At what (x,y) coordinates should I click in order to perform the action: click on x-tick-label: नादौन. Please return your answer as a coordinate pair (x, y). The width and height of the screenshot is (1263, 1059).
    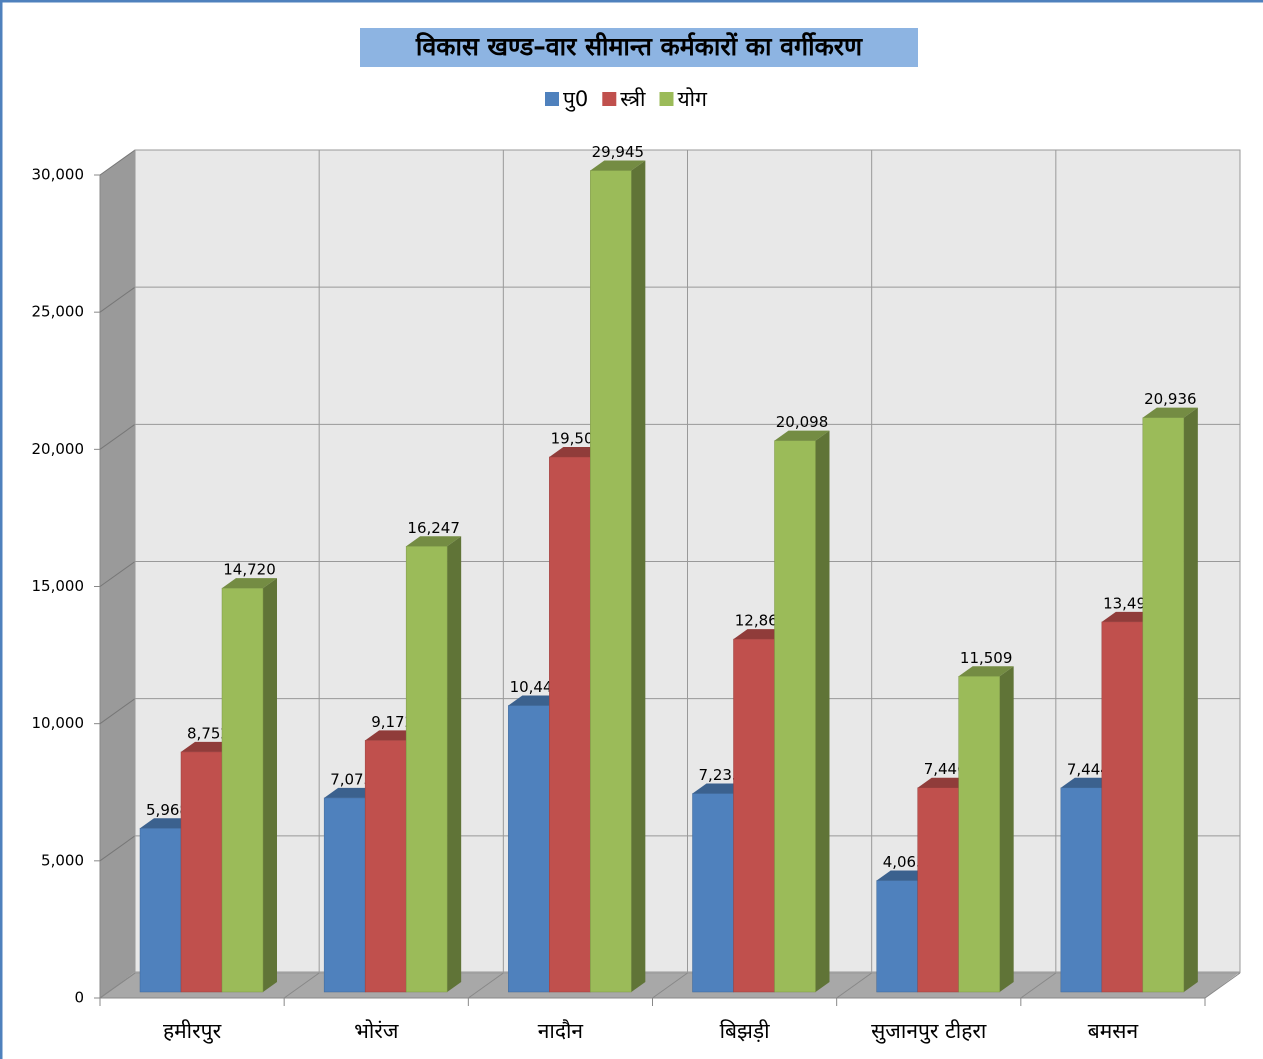
    Looking at the image, I should click on (561, 1031).